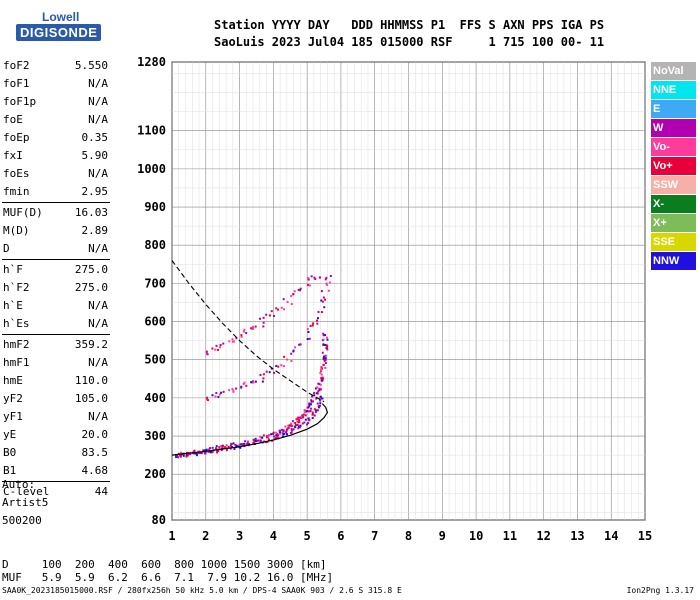  What do you see at coordinates (374, 536) in the screenshot?
I see `x-tick-label: 7` at bounding box center [374, 536].